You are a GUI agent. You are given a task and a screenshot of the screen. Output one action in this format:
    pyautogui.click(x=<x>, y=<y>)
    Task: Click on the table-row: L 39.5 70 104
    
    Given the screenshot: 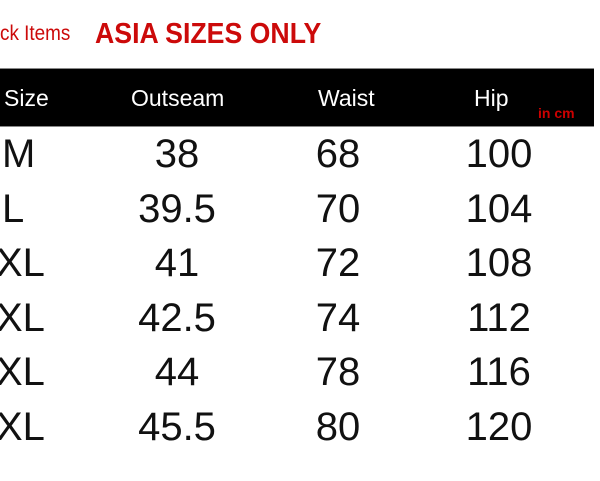 What is the action you would take?
    pyautogui.click(x=300, y=214)
    